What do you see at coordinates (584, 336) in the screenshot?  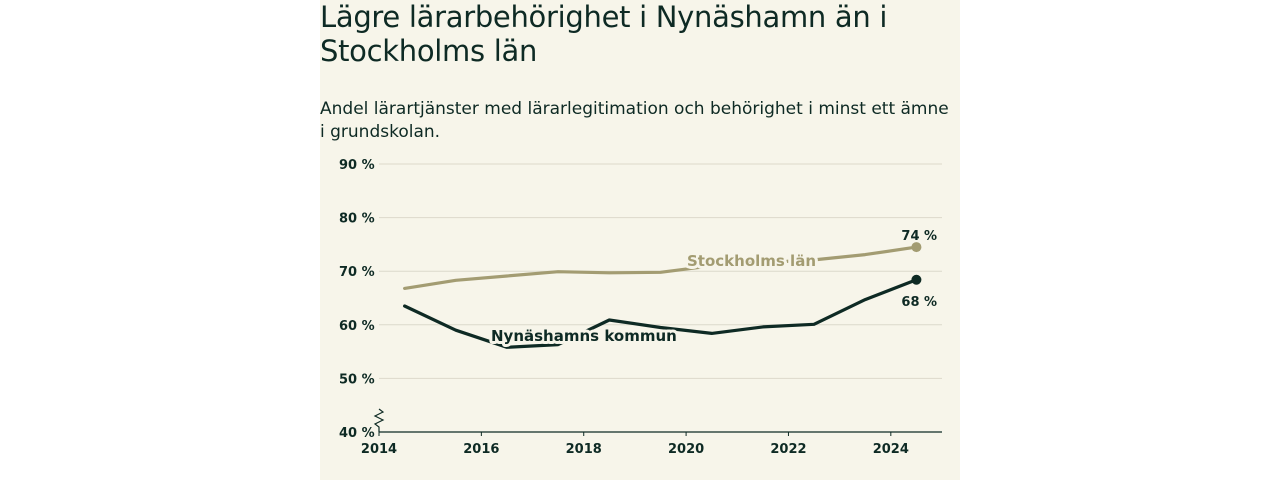 I see `series-label-nynashamn: Nynäshamns kommun` at bounding box center [584, 336].